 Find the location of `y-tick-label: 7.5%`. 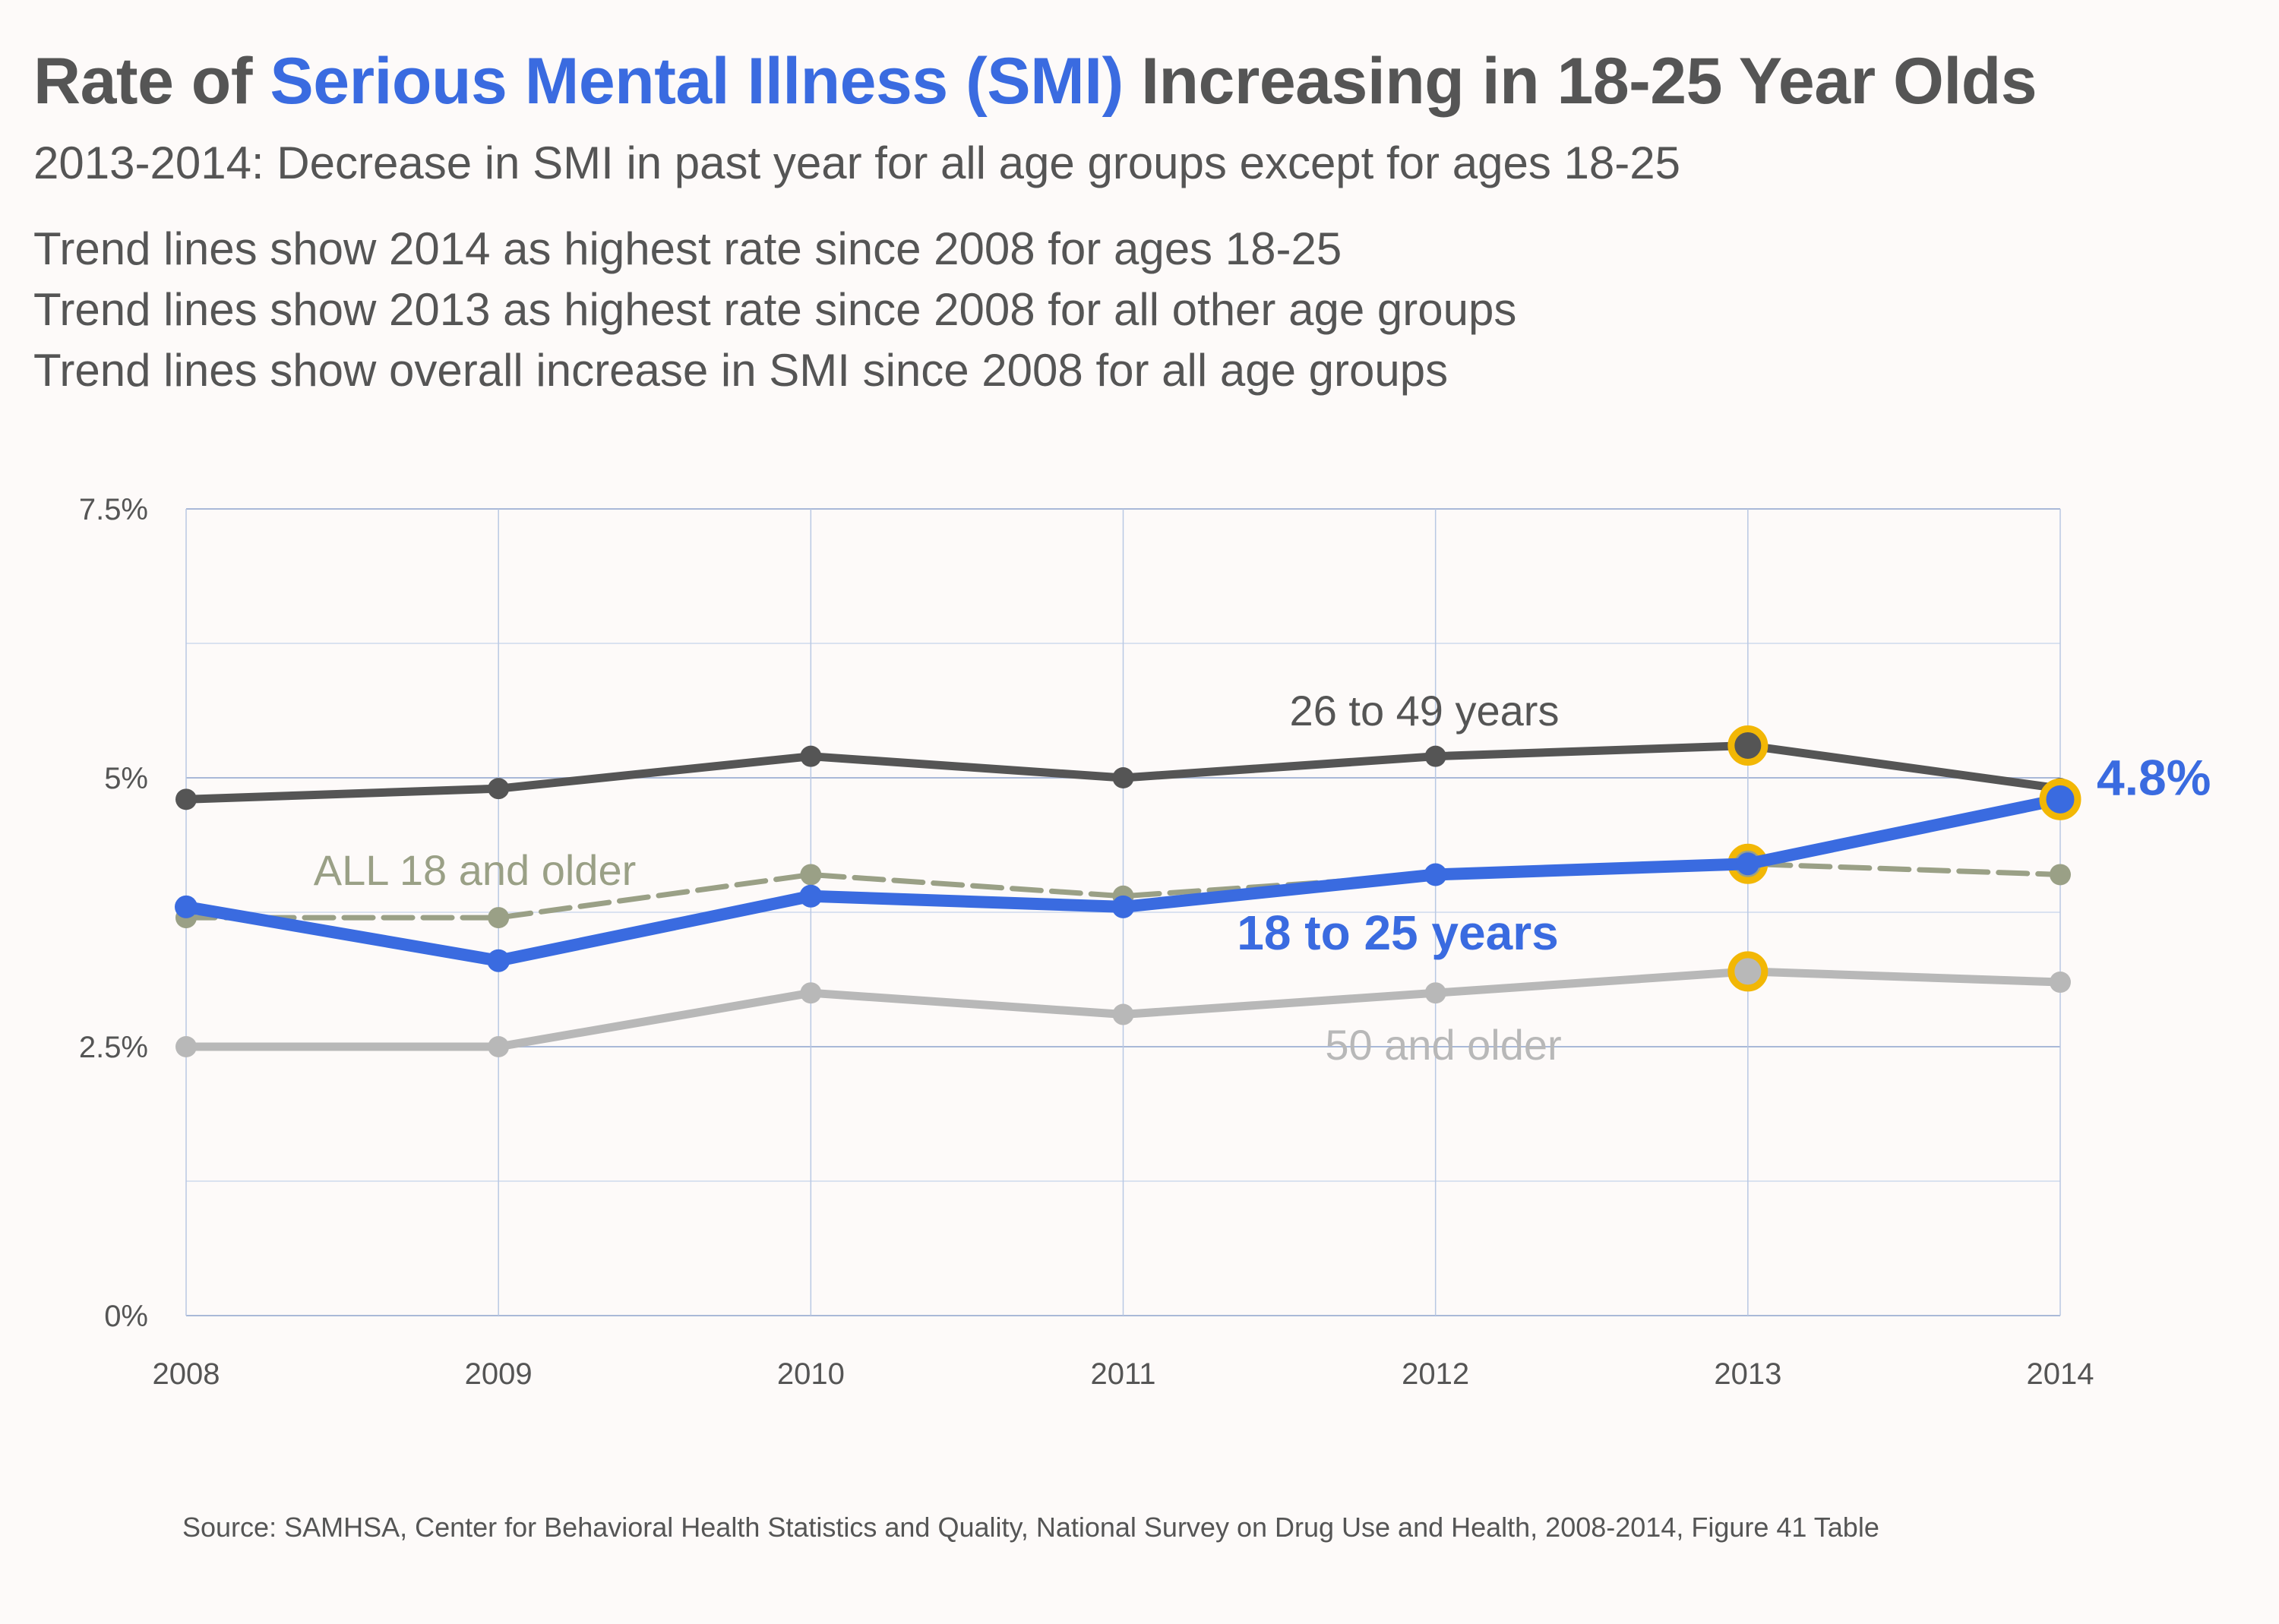

y-tick-label: 7.5% is located at coordinates (114, 510).